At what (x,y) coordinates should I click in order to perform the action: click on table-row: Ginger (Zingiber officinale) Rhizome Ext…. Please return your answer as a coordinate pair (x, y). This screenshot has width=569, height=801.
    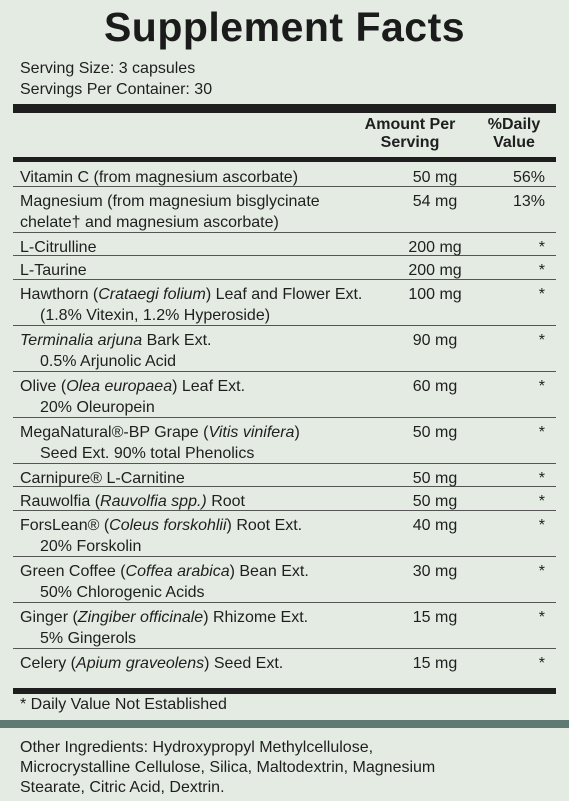
    Looking at the image, I should click on (284, 626).